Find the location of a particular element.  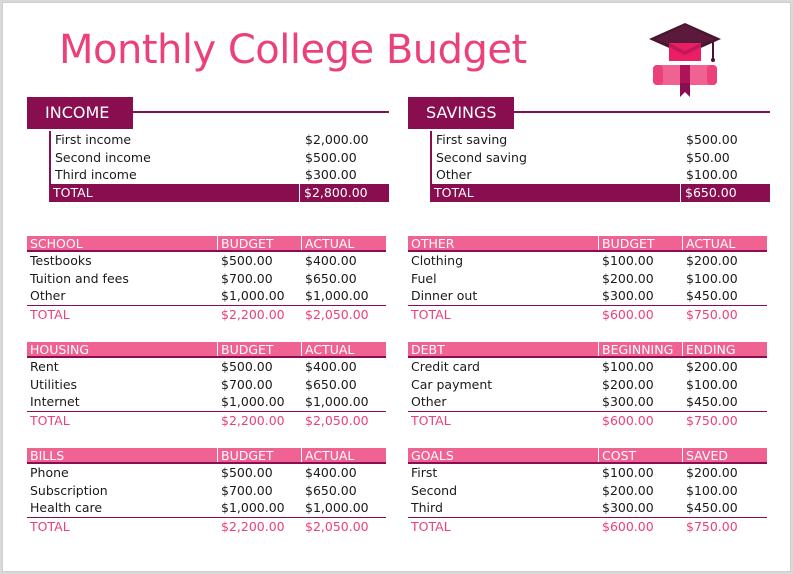

table-header-col2: BEGINNING is located at coordinates (640, 349).